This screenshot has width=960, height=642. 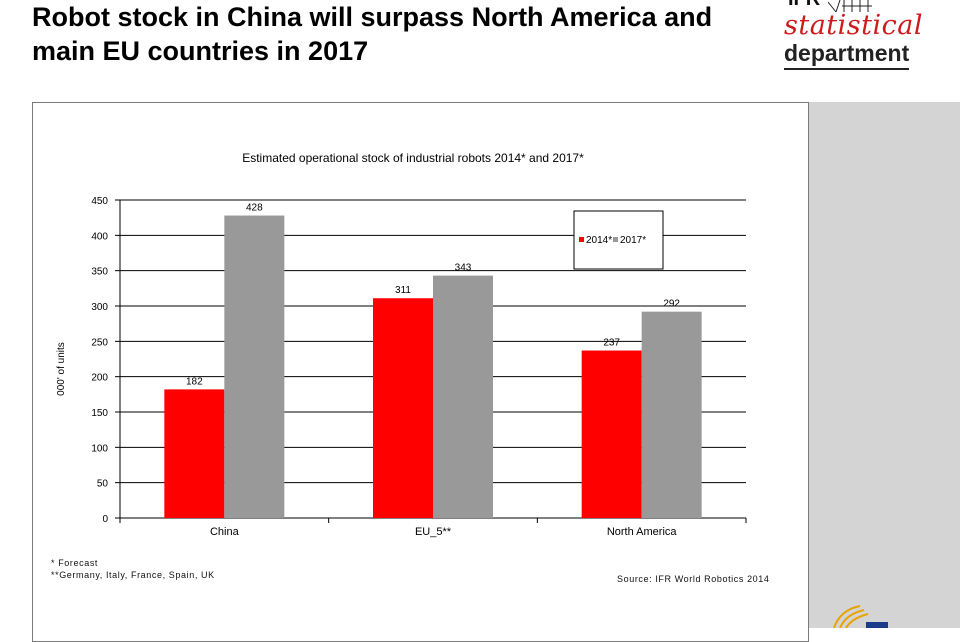 I want to click on source-note: Source: IFR World Robotics 2014, so click(x=693, y=579).